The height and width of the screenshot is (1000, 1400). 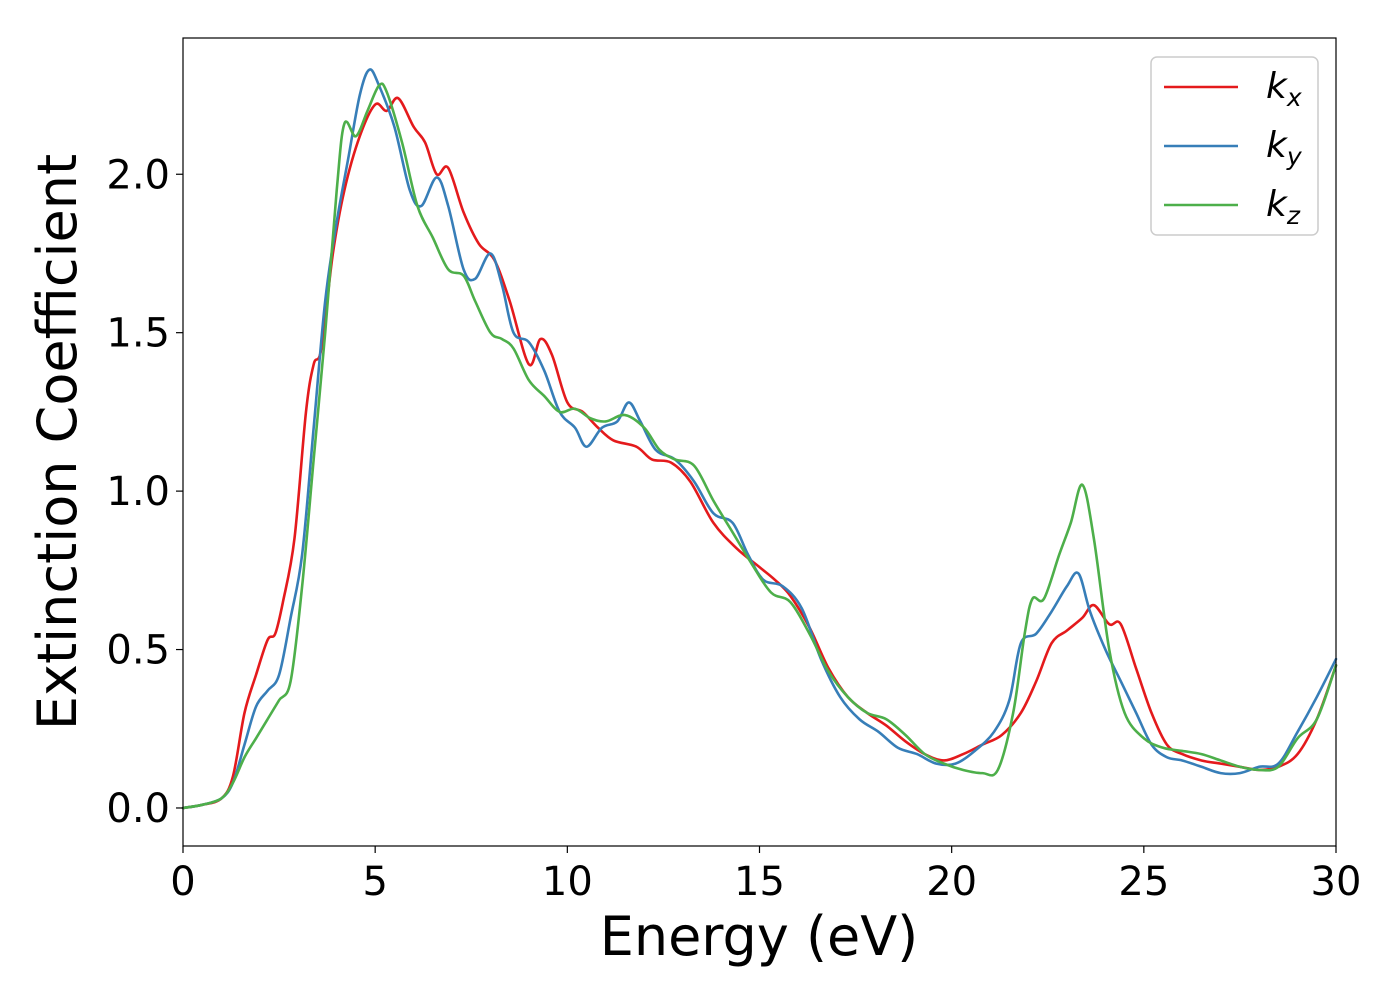 I want to click on x-tick-label: 15, so click(x=759, y=882).